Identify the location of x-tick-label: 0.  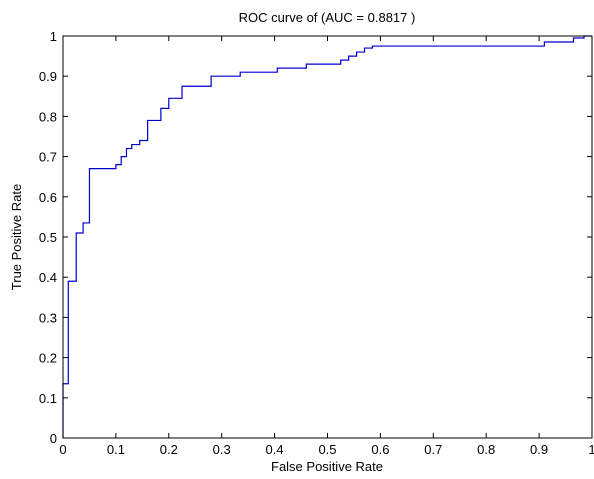
(62, 449).